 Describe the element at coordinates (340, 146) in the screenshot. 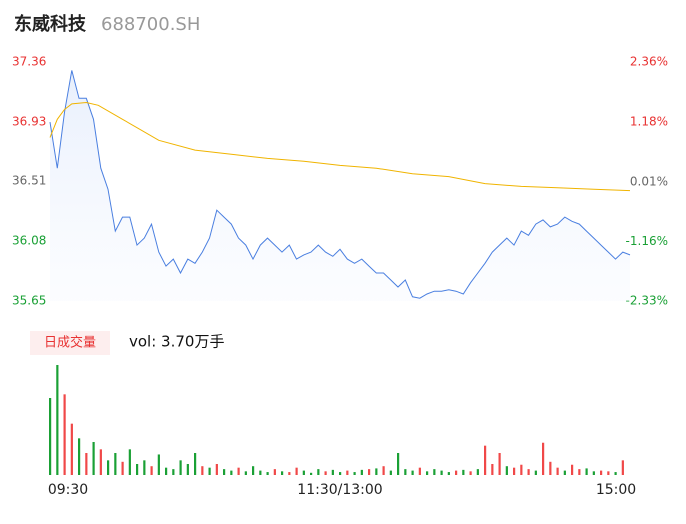

I see `average-line` at that location.